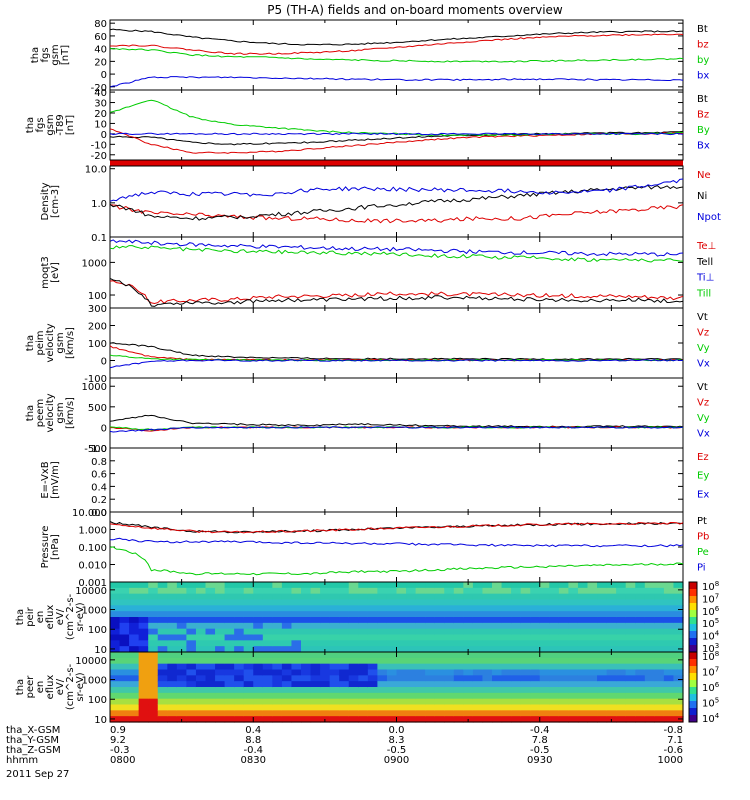  I want to click on y-tick-label: 80, so click(100, 24).